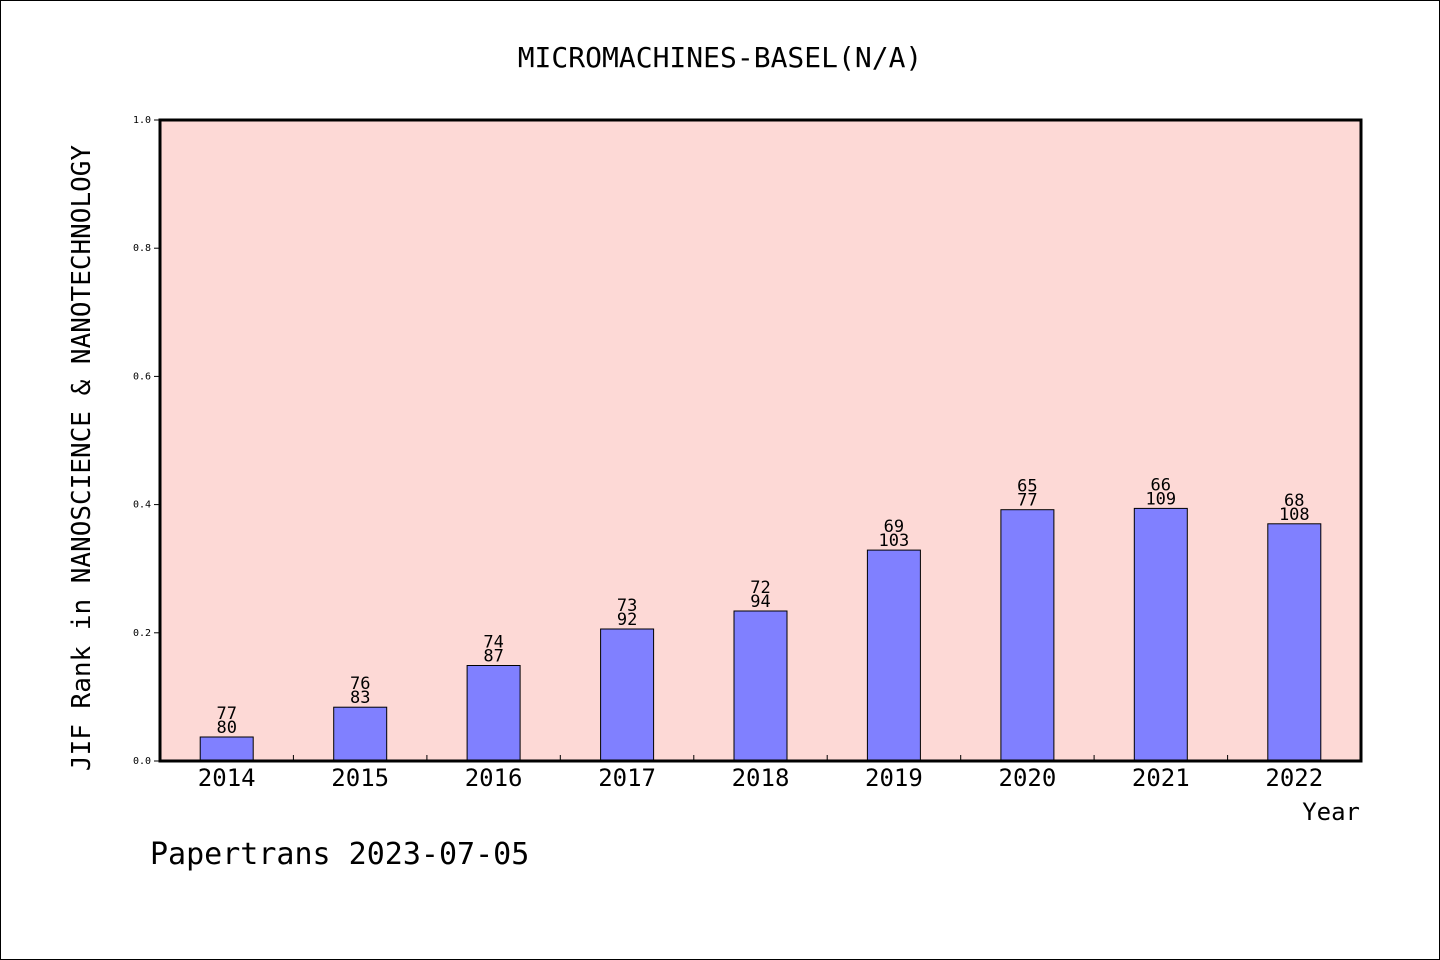 This screenshot has width=1440, height=960. I want to click on y-tick-label-0.4: 0.4, so click(142, 505).